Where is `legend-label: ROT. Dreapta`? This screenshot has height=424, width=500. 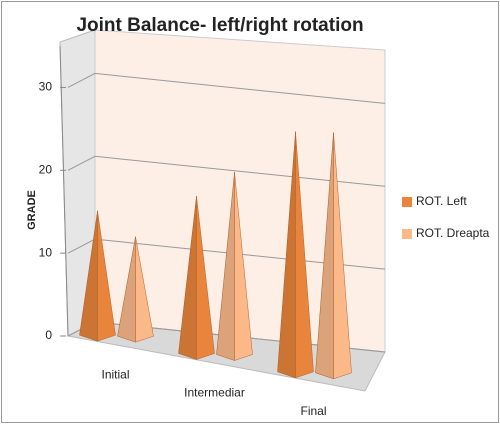
legend-label: ROT. Dreapta is located at coordinates (453, 233).